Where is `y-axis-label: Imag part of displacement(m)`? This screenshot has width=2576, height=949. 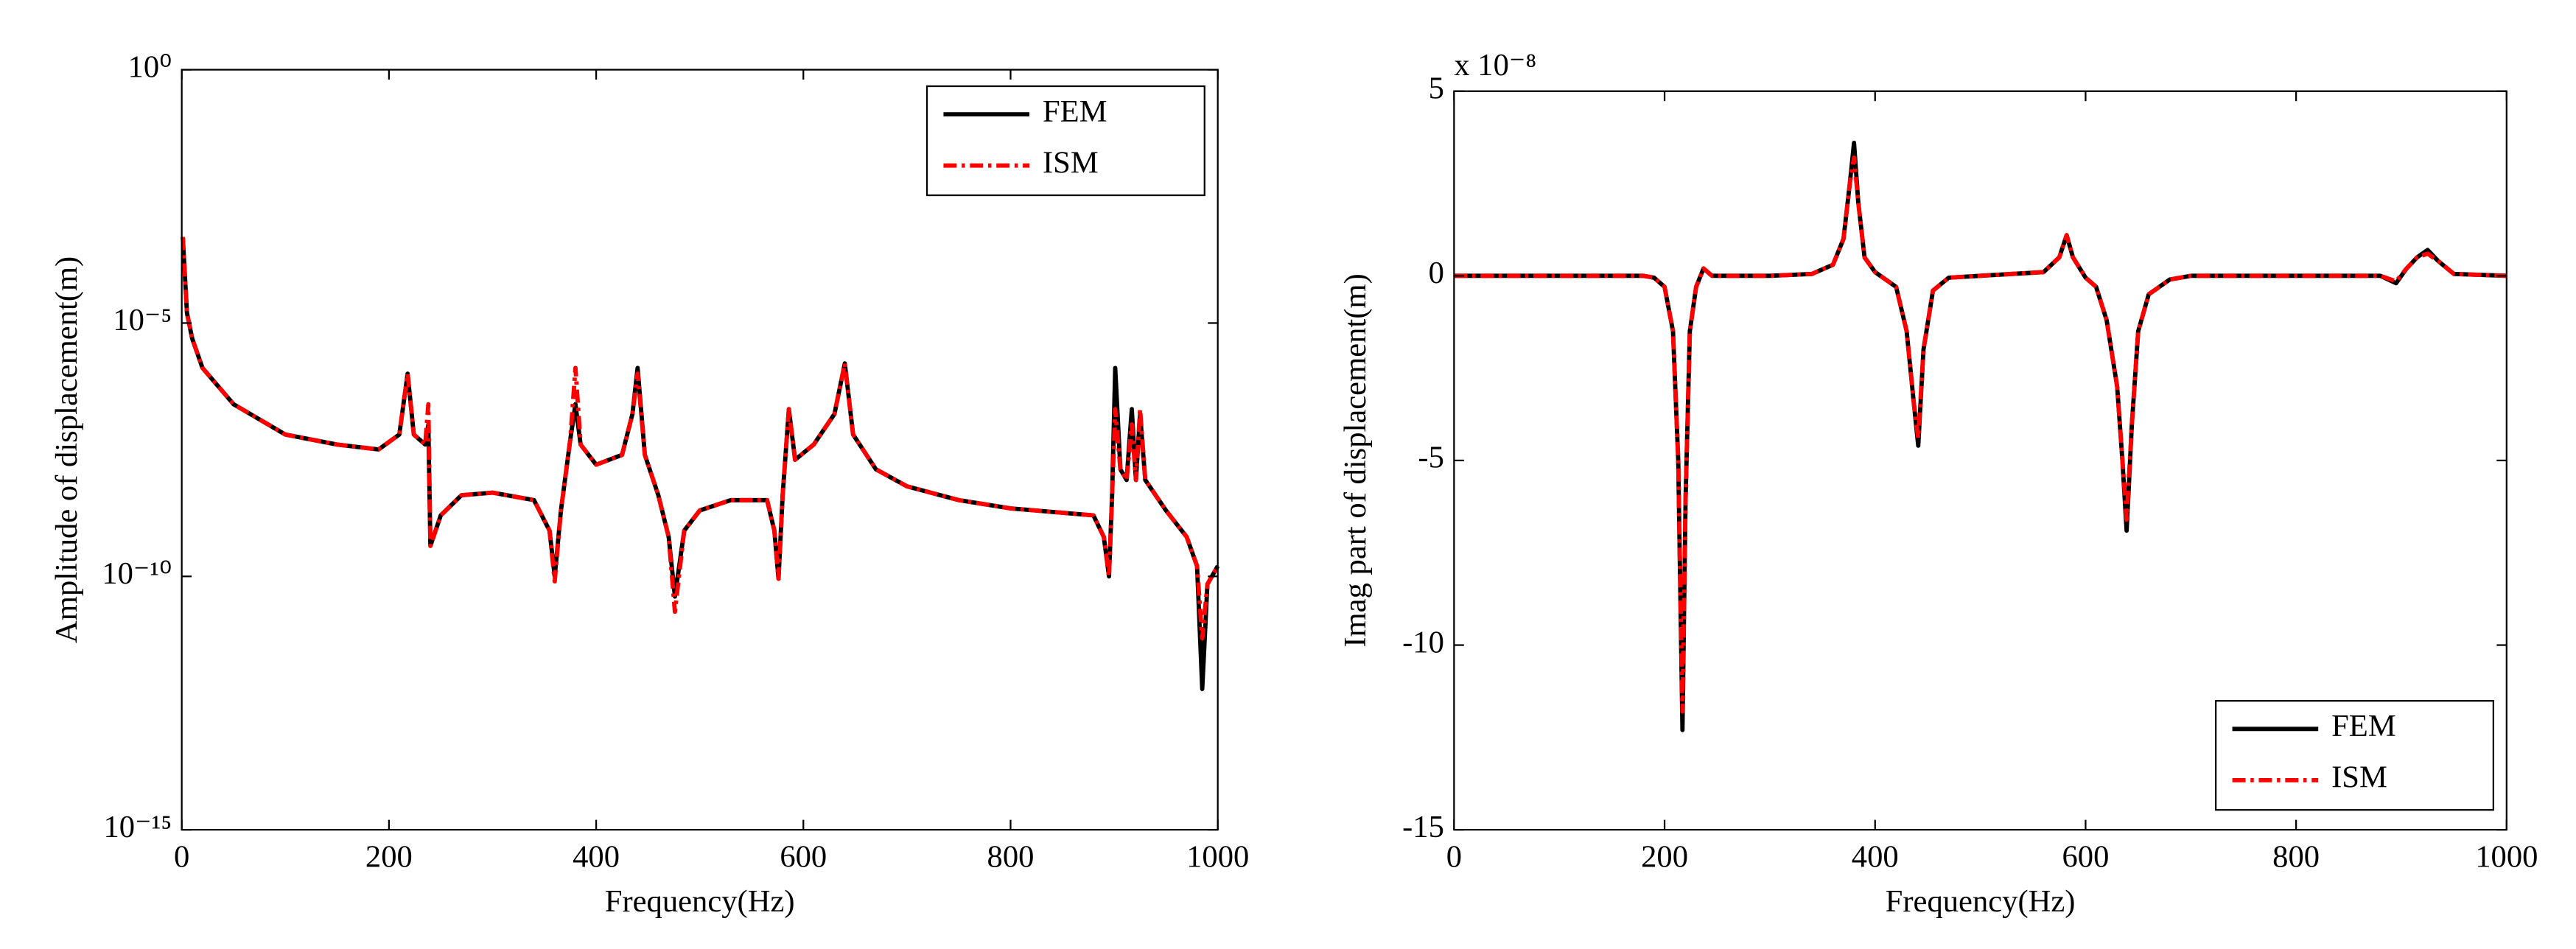 y-axis-label: Imag part of displacement(m) is located at coordinates (1355, 460).